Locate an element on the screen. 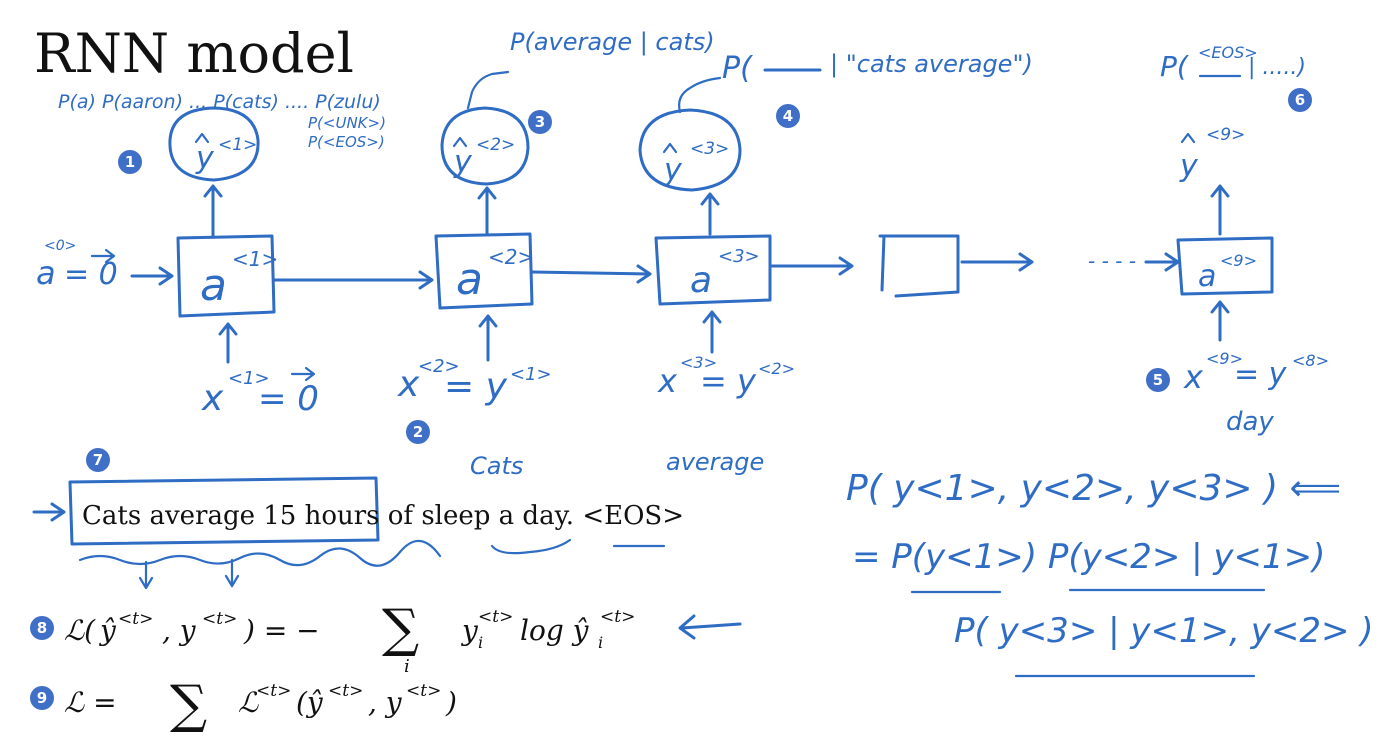 This screenshot has width=1386, height=738. arrow-x2 is located at coordinates (488, 338).